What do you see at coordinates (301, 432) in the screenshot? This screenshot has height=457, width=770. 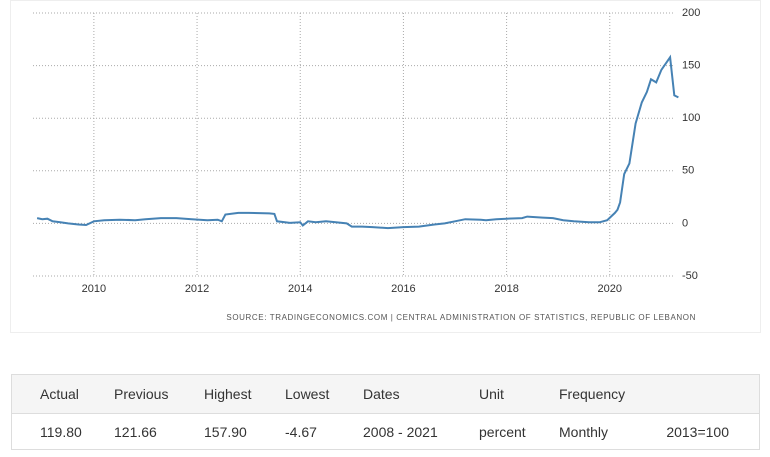 I see `table-cell: -4.67` at bounding box center [301, 432].